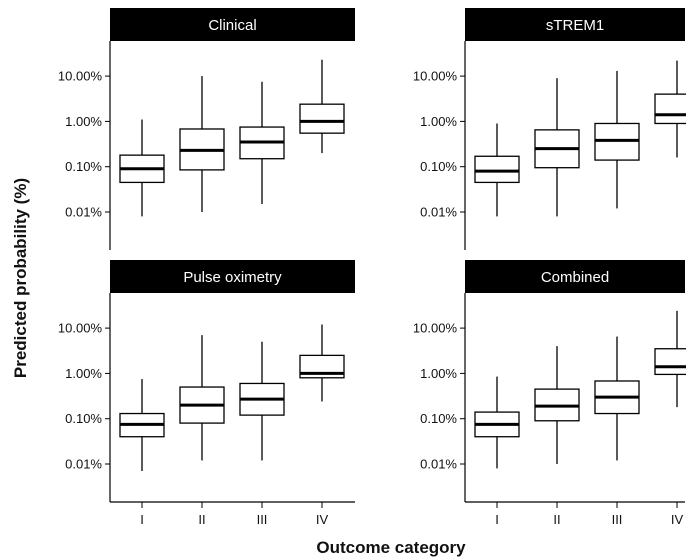 Image resolution: width=686 pixels, height=559 pixels. What do you see at coordinates (556, 519) in the screenshot?
I see `panel-4-x-tick-label: II` at bounding box center [556, 519].